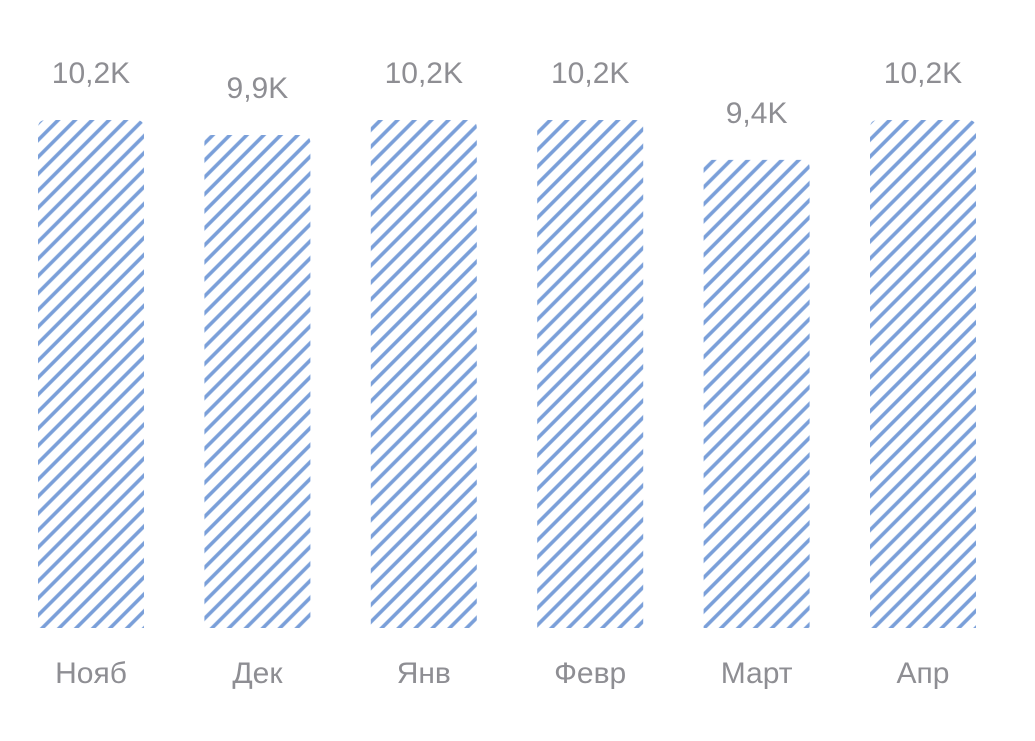  Describe the element at coordinates (757, 673) in the screenshot. I see `x-tick-label: Март` at that location.